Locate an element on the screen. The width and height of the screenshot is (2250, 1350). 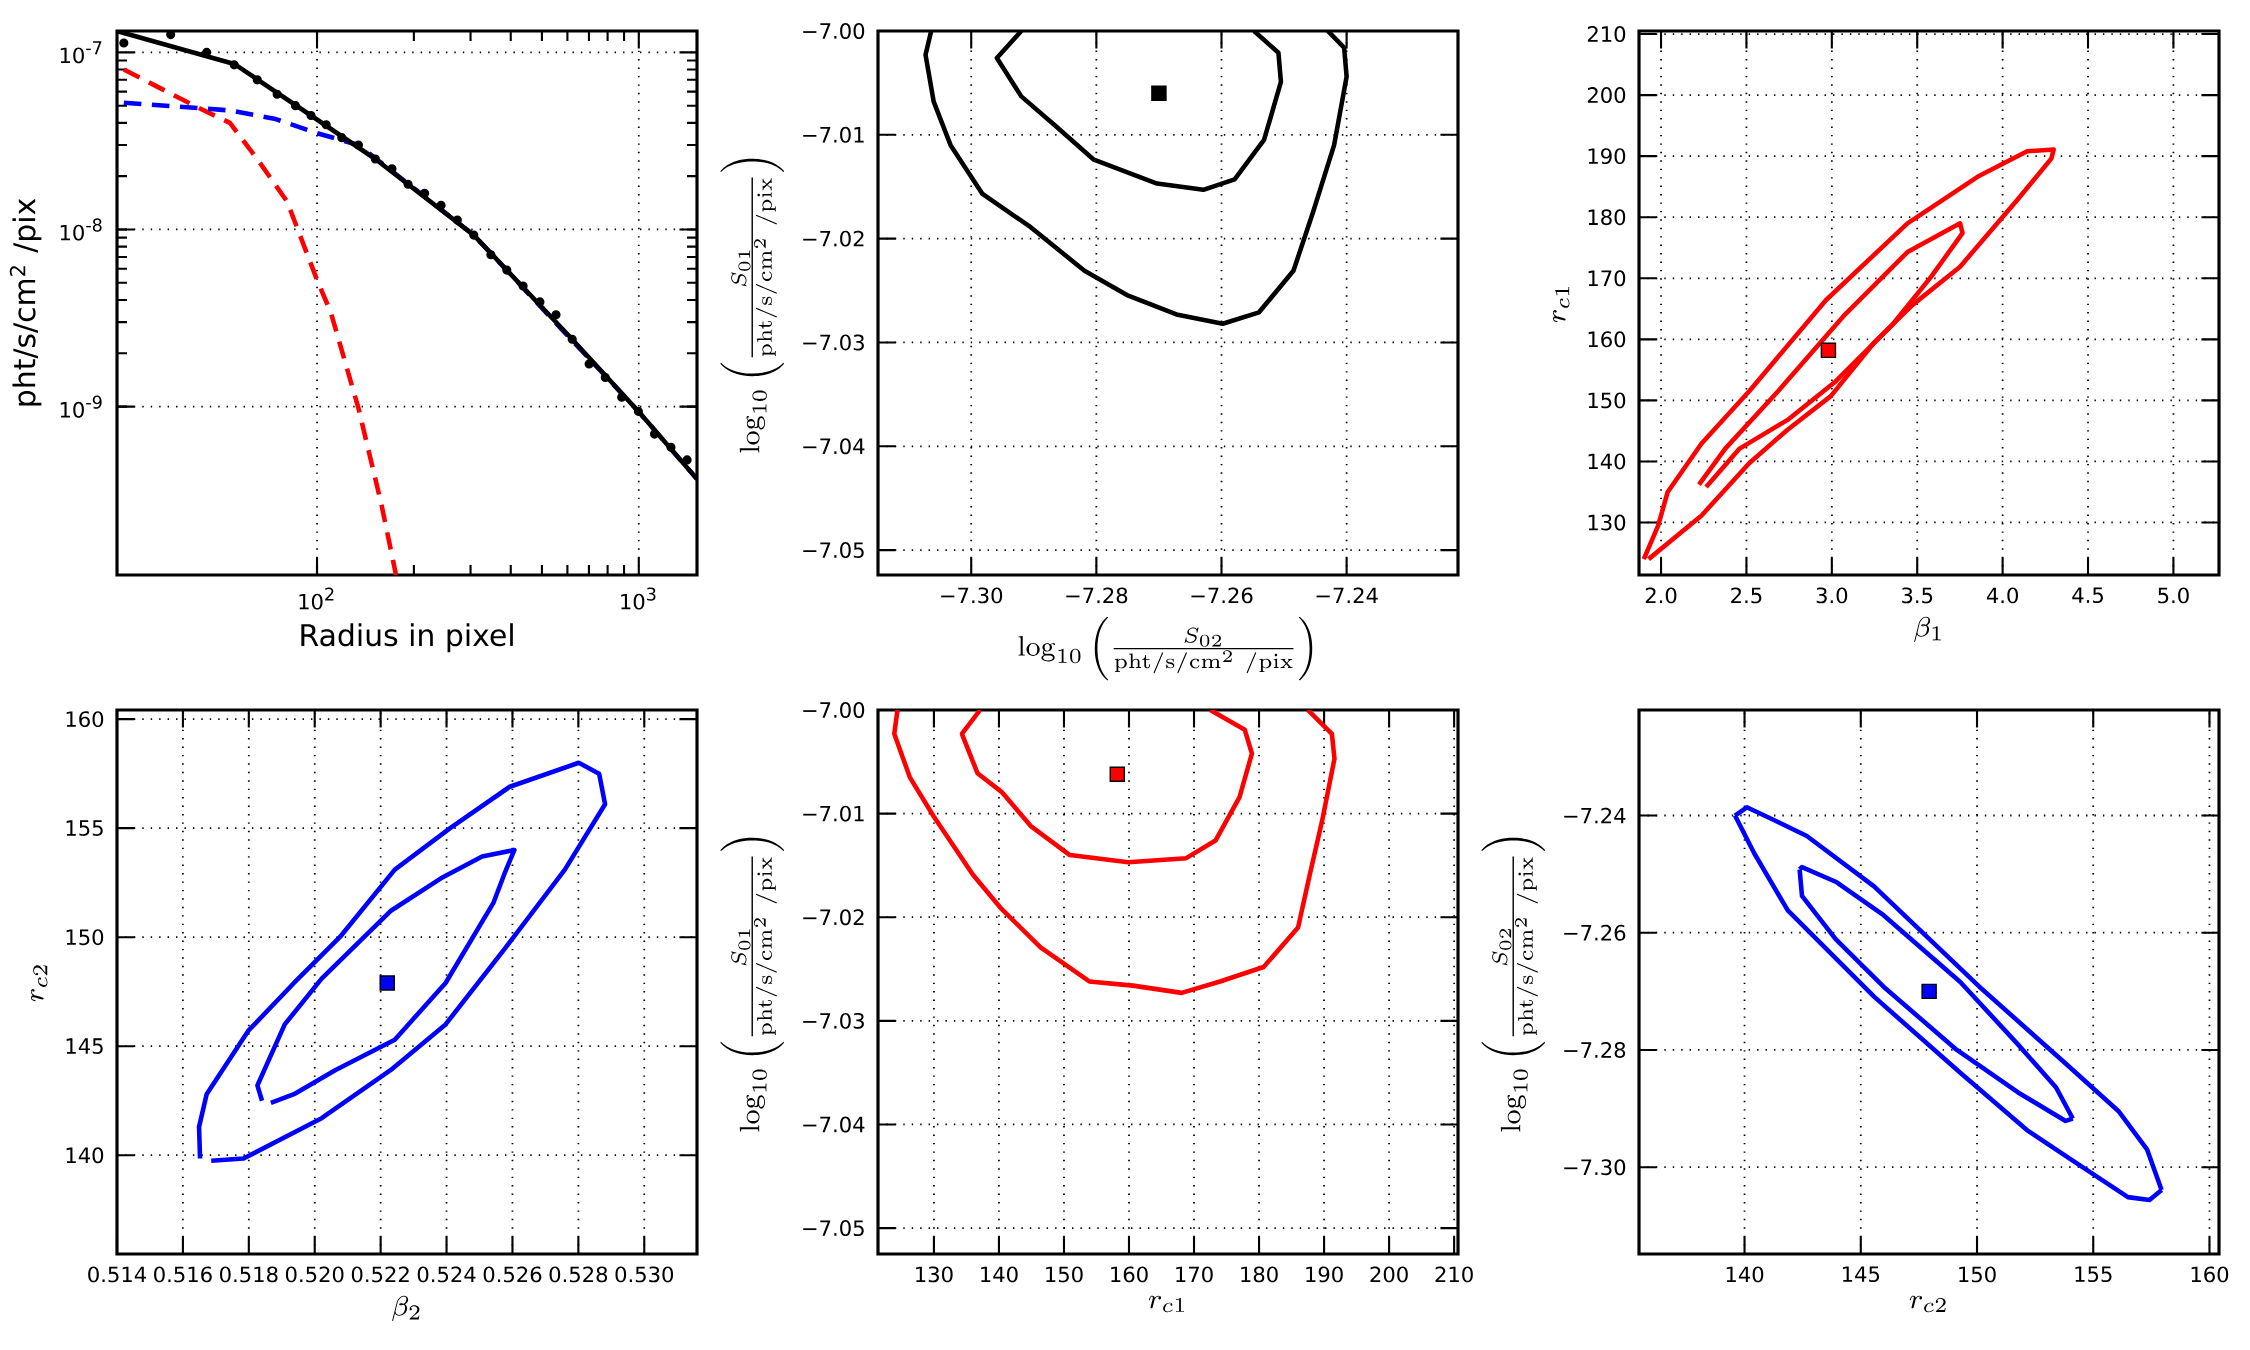
x-tick-label: 0.522 is located at coordinates (380, 1274).